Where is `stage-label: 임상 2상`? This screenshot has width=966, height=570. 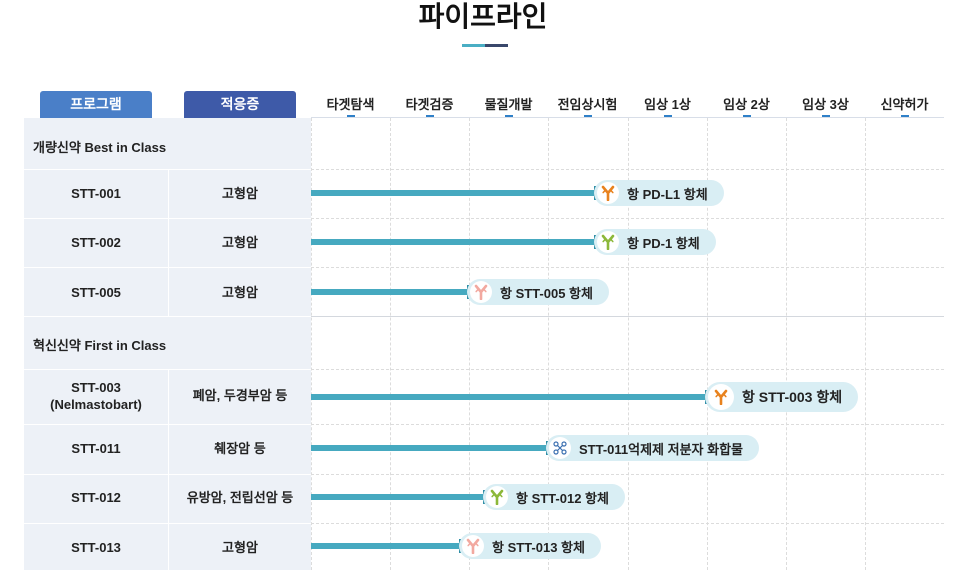
stage-label: 임상 2상 is located at coordinates (746, 104).